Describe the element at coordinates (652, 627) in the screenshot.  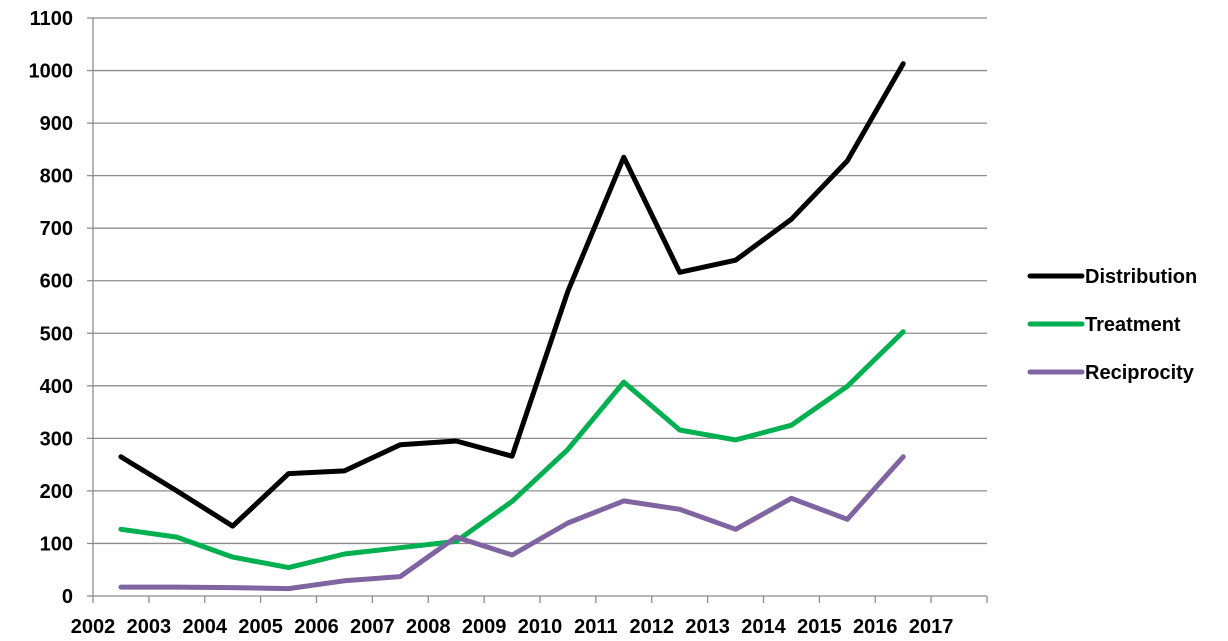
I see `x-tick-label: 2012` at that location.